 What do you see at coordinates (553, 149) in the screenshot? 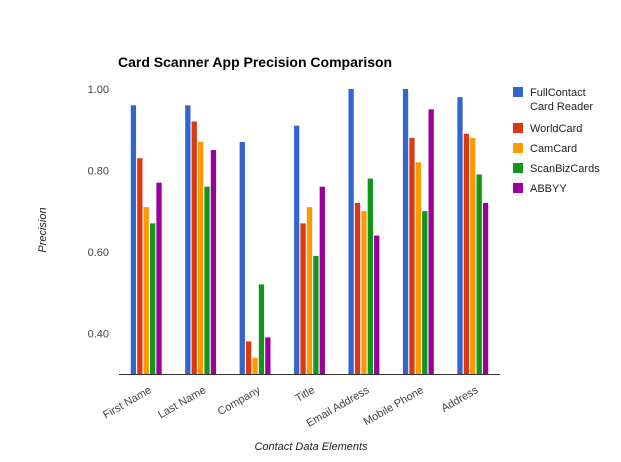
I see `legend-label: CamCard` at bounding box center [553, 149].